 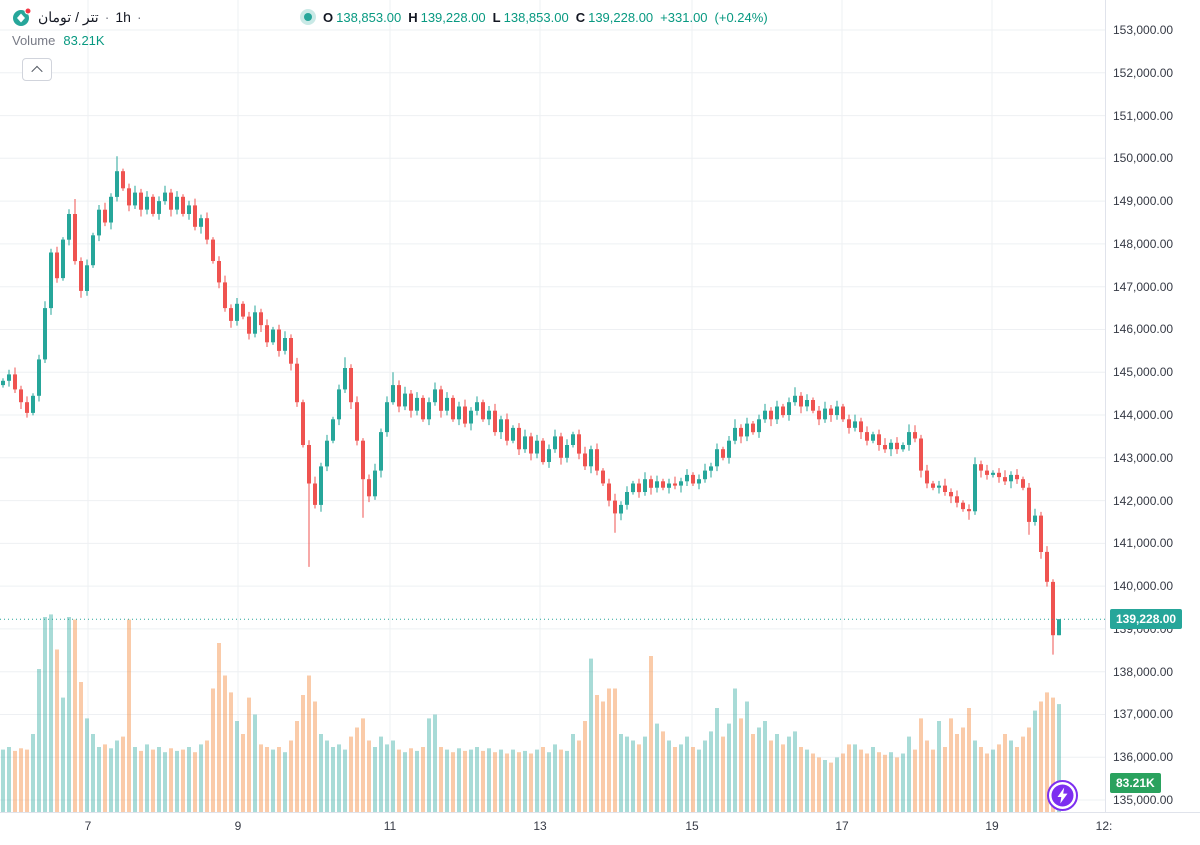 What do you see at coordinates (496, 17) in the screenshot?
I see `low-label: L` at bounding box center [496, 17].